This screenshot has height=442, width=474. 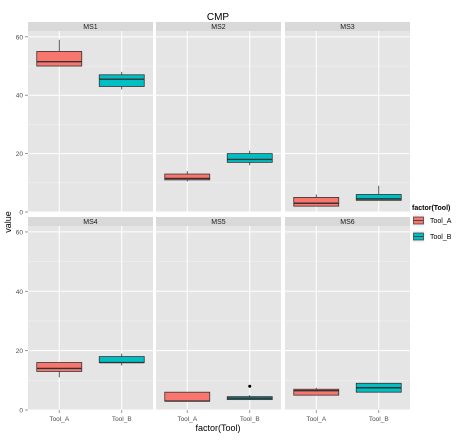 I want to click on panel-strip-label: MS6, so click(x=347, y=222).